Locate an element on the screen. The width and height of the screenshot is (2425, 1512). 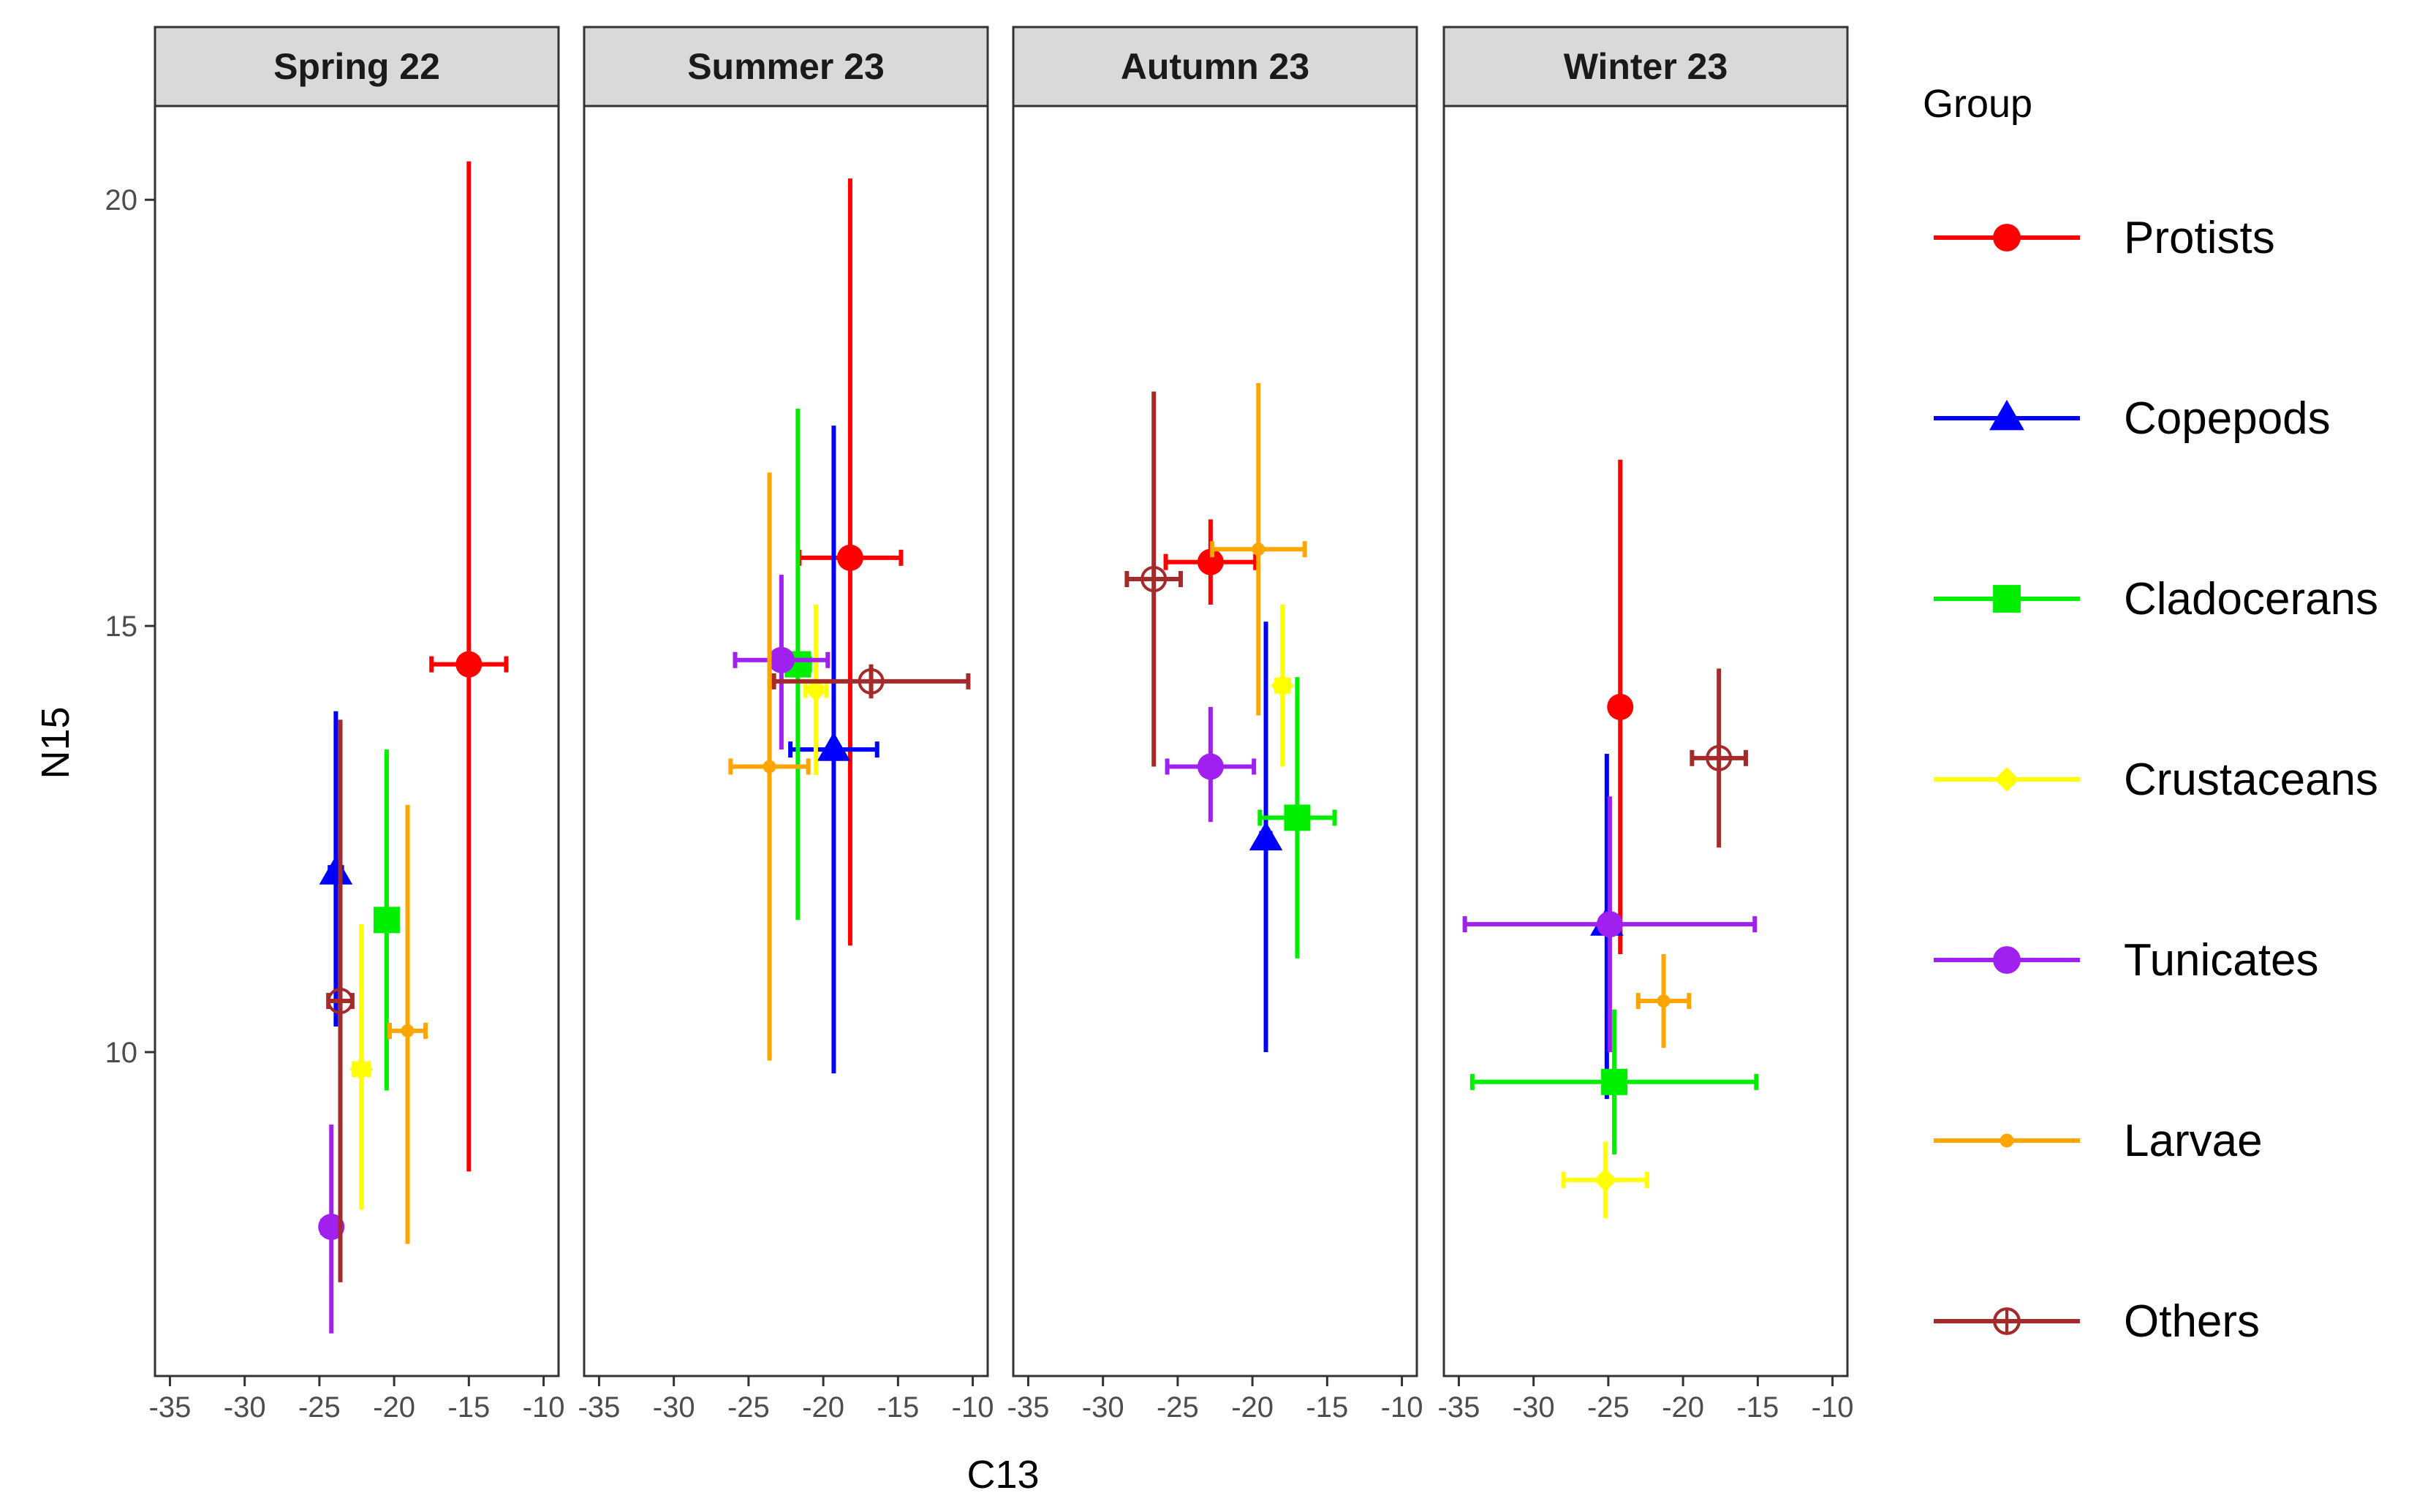
y-tick-label: 15 is located at coordinates (121, 627).